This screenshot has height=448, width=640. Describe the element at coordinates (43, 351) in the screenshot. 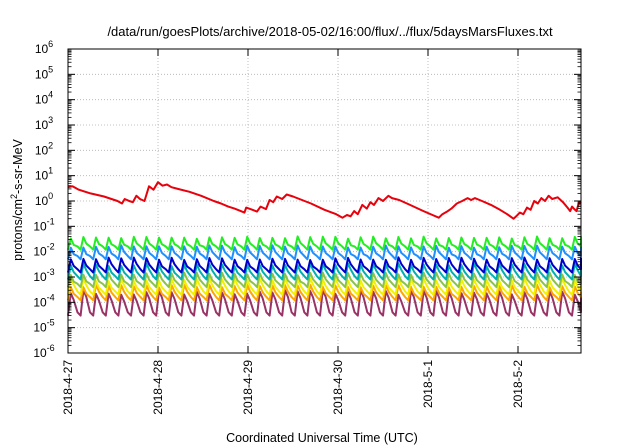

I see `y-tick-label: 10⁻⁶` at that location.